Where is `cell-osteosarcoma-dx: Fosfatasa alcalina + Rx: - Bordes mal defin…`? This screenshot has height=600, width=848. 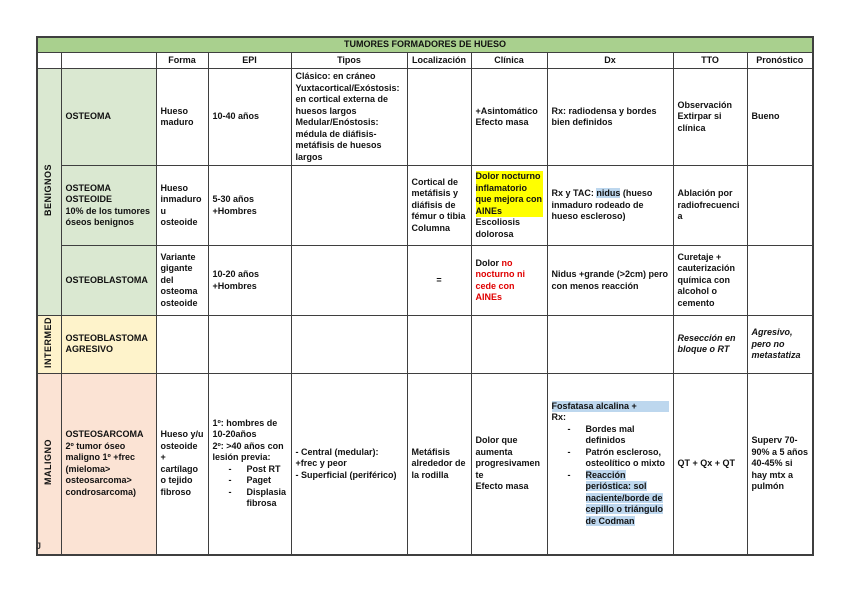 cell-osteosarcoma-dx: Fosfatasa alcalina + Rx: - Bordes mal defin… is located at coordinates (610, 464).